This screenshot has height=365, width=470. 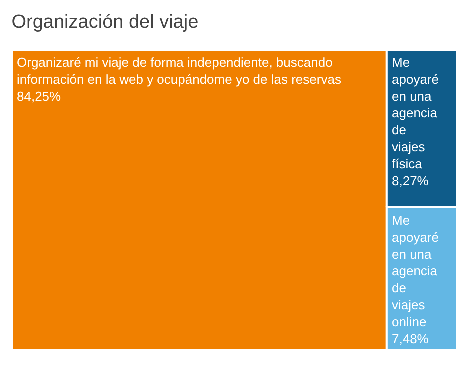 I want to click on data-label: 84,25%, so click(x=39, y=96).